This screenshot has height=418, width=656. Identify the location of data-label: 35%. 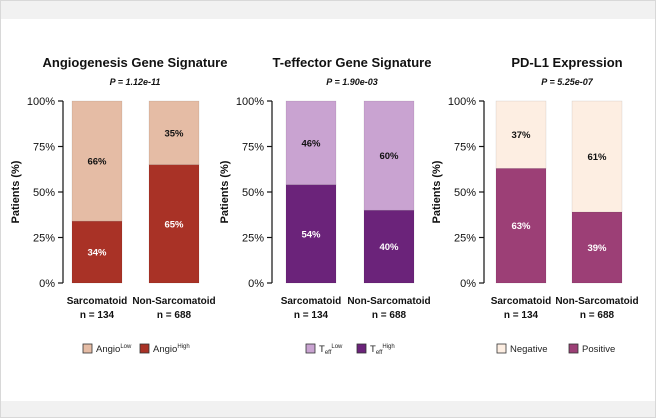
(174, 133).